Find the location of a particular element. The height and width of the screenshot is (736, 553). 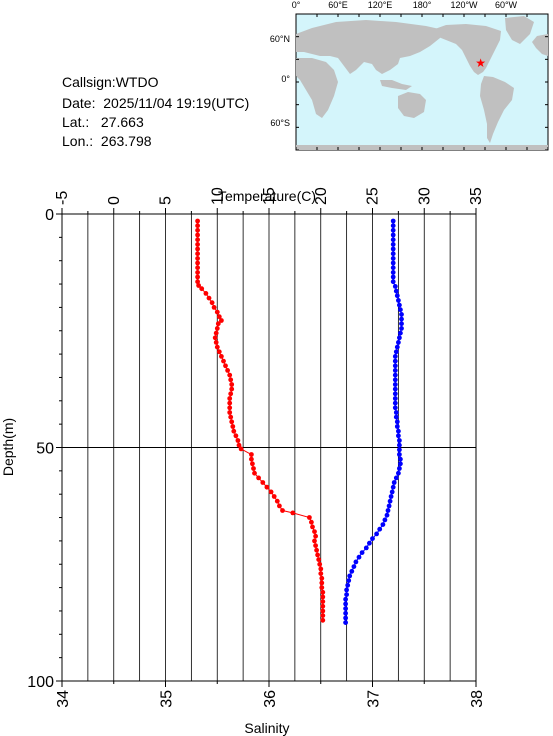

map-longitude-label: 60°E is located at coordinates (338, 5).